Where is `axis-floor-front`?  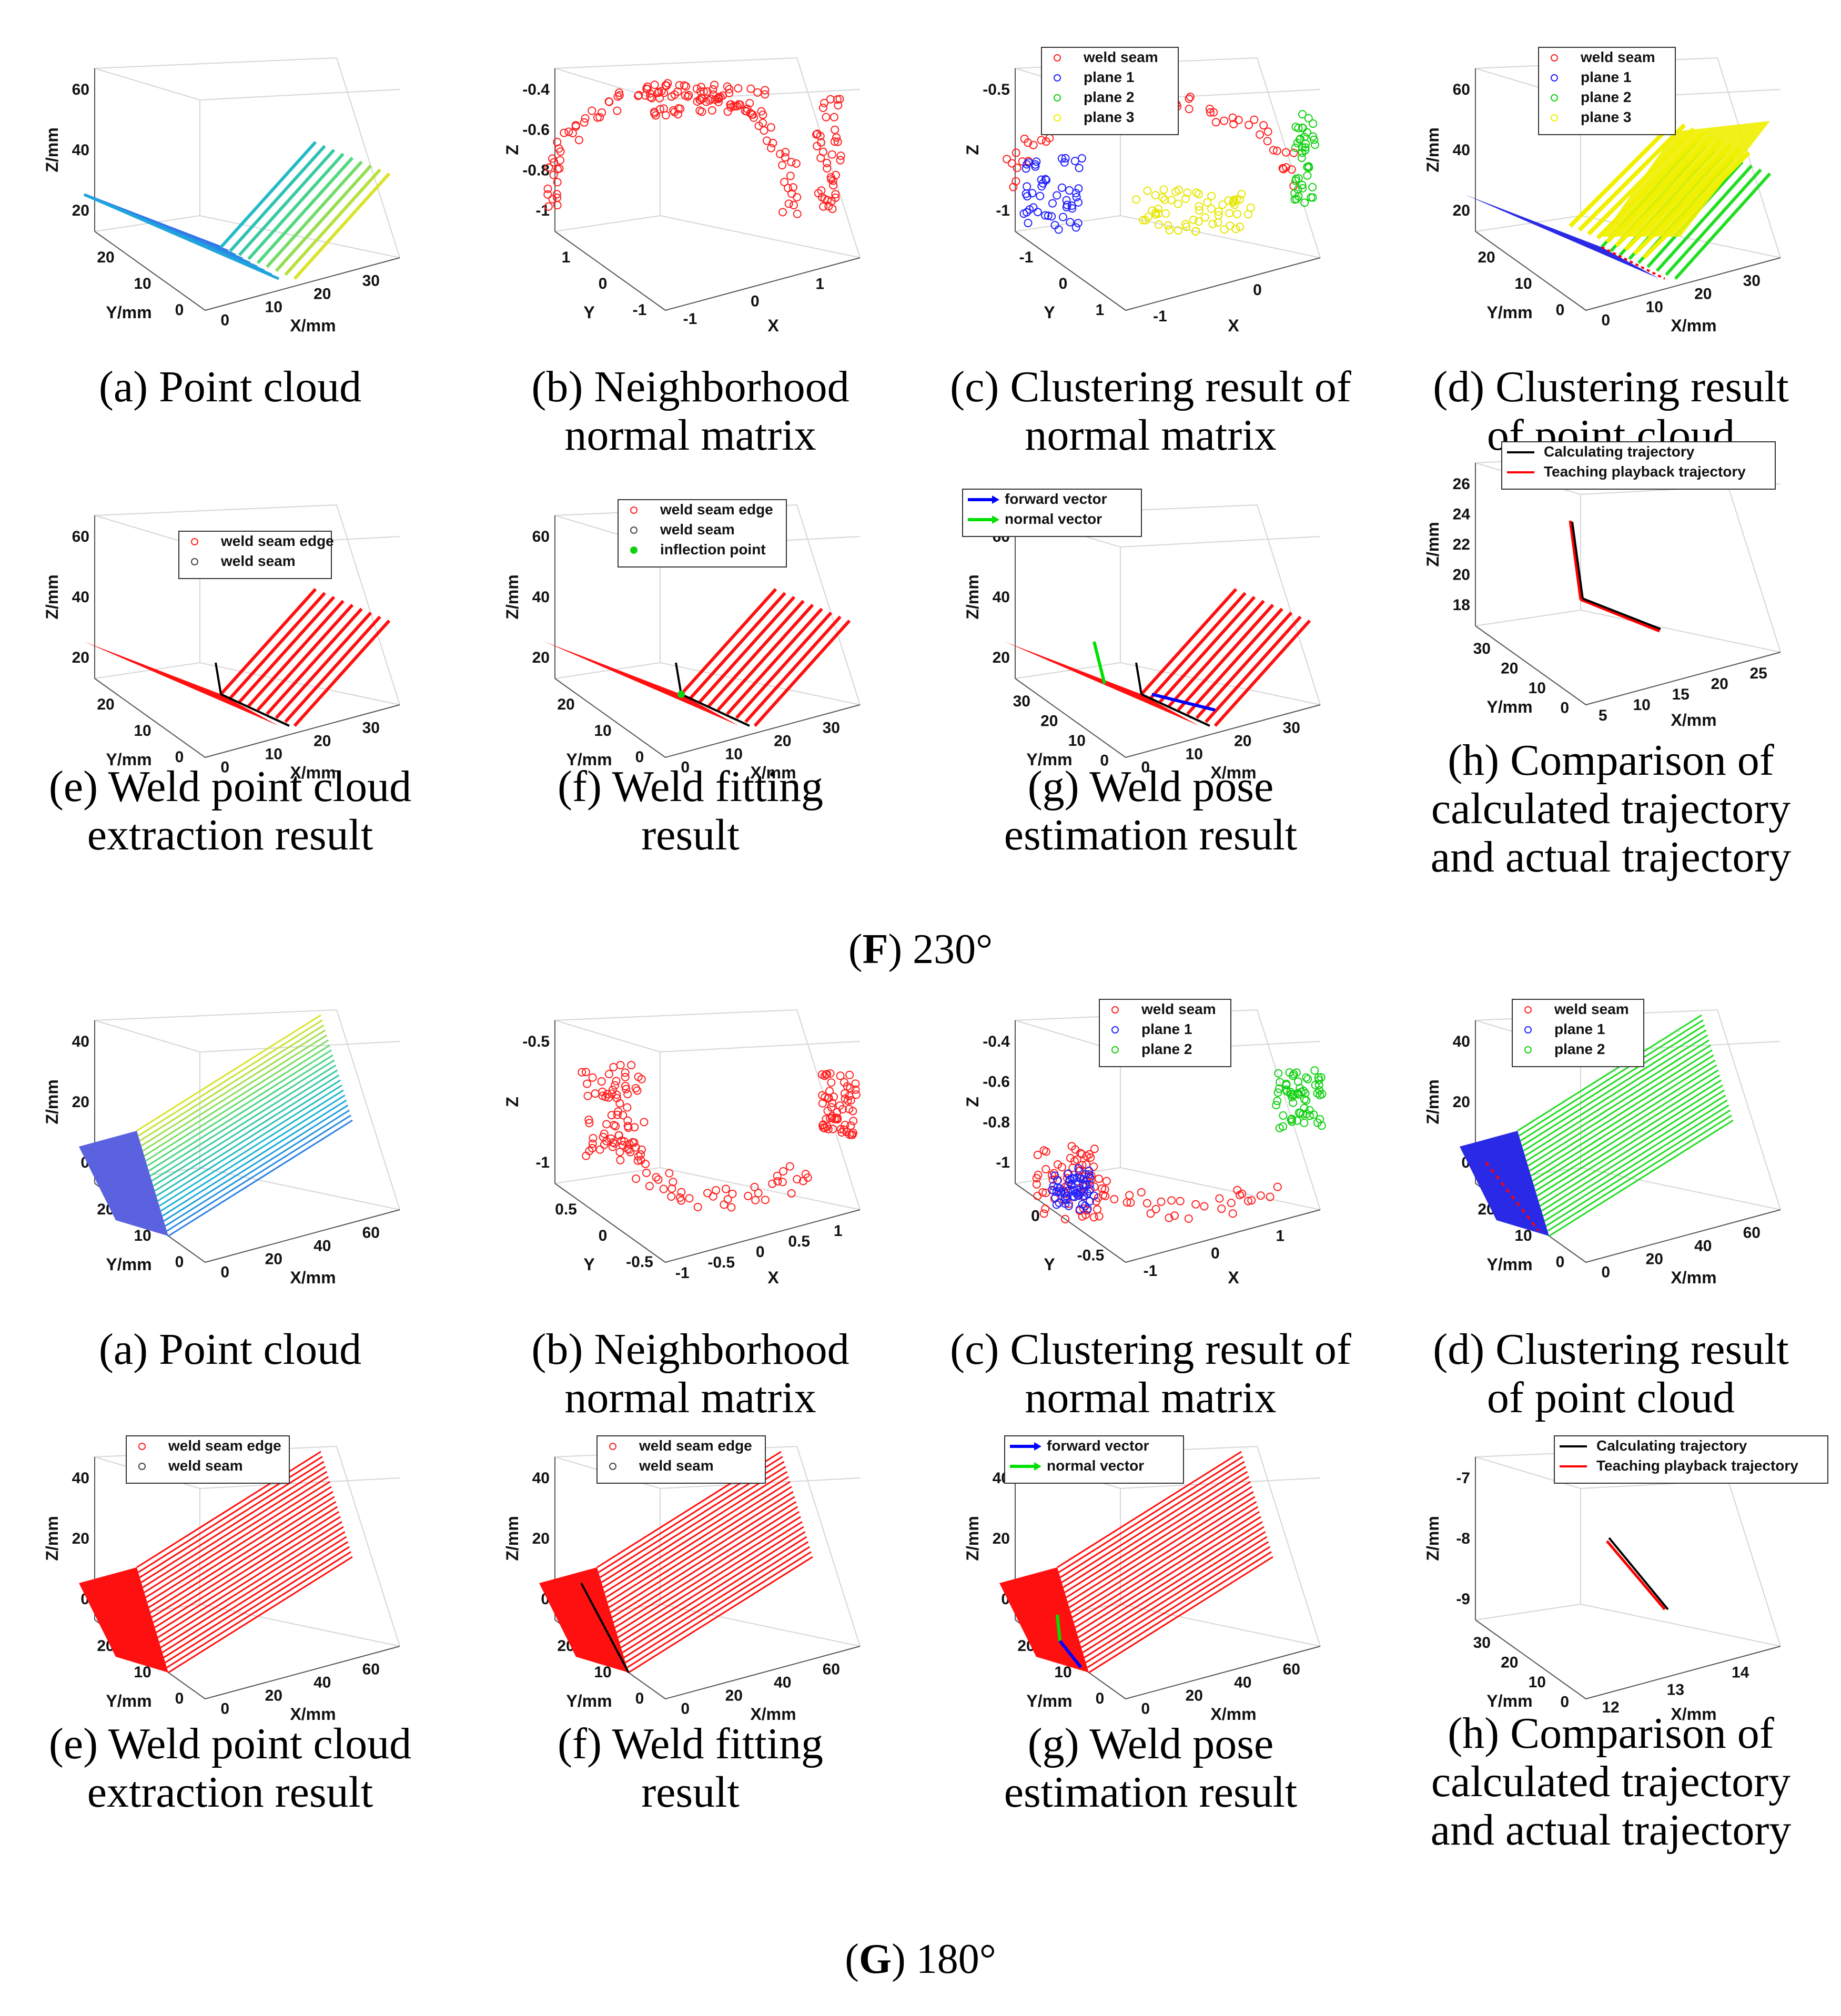
axis-floor-front is located at coordinates (1168, 271).